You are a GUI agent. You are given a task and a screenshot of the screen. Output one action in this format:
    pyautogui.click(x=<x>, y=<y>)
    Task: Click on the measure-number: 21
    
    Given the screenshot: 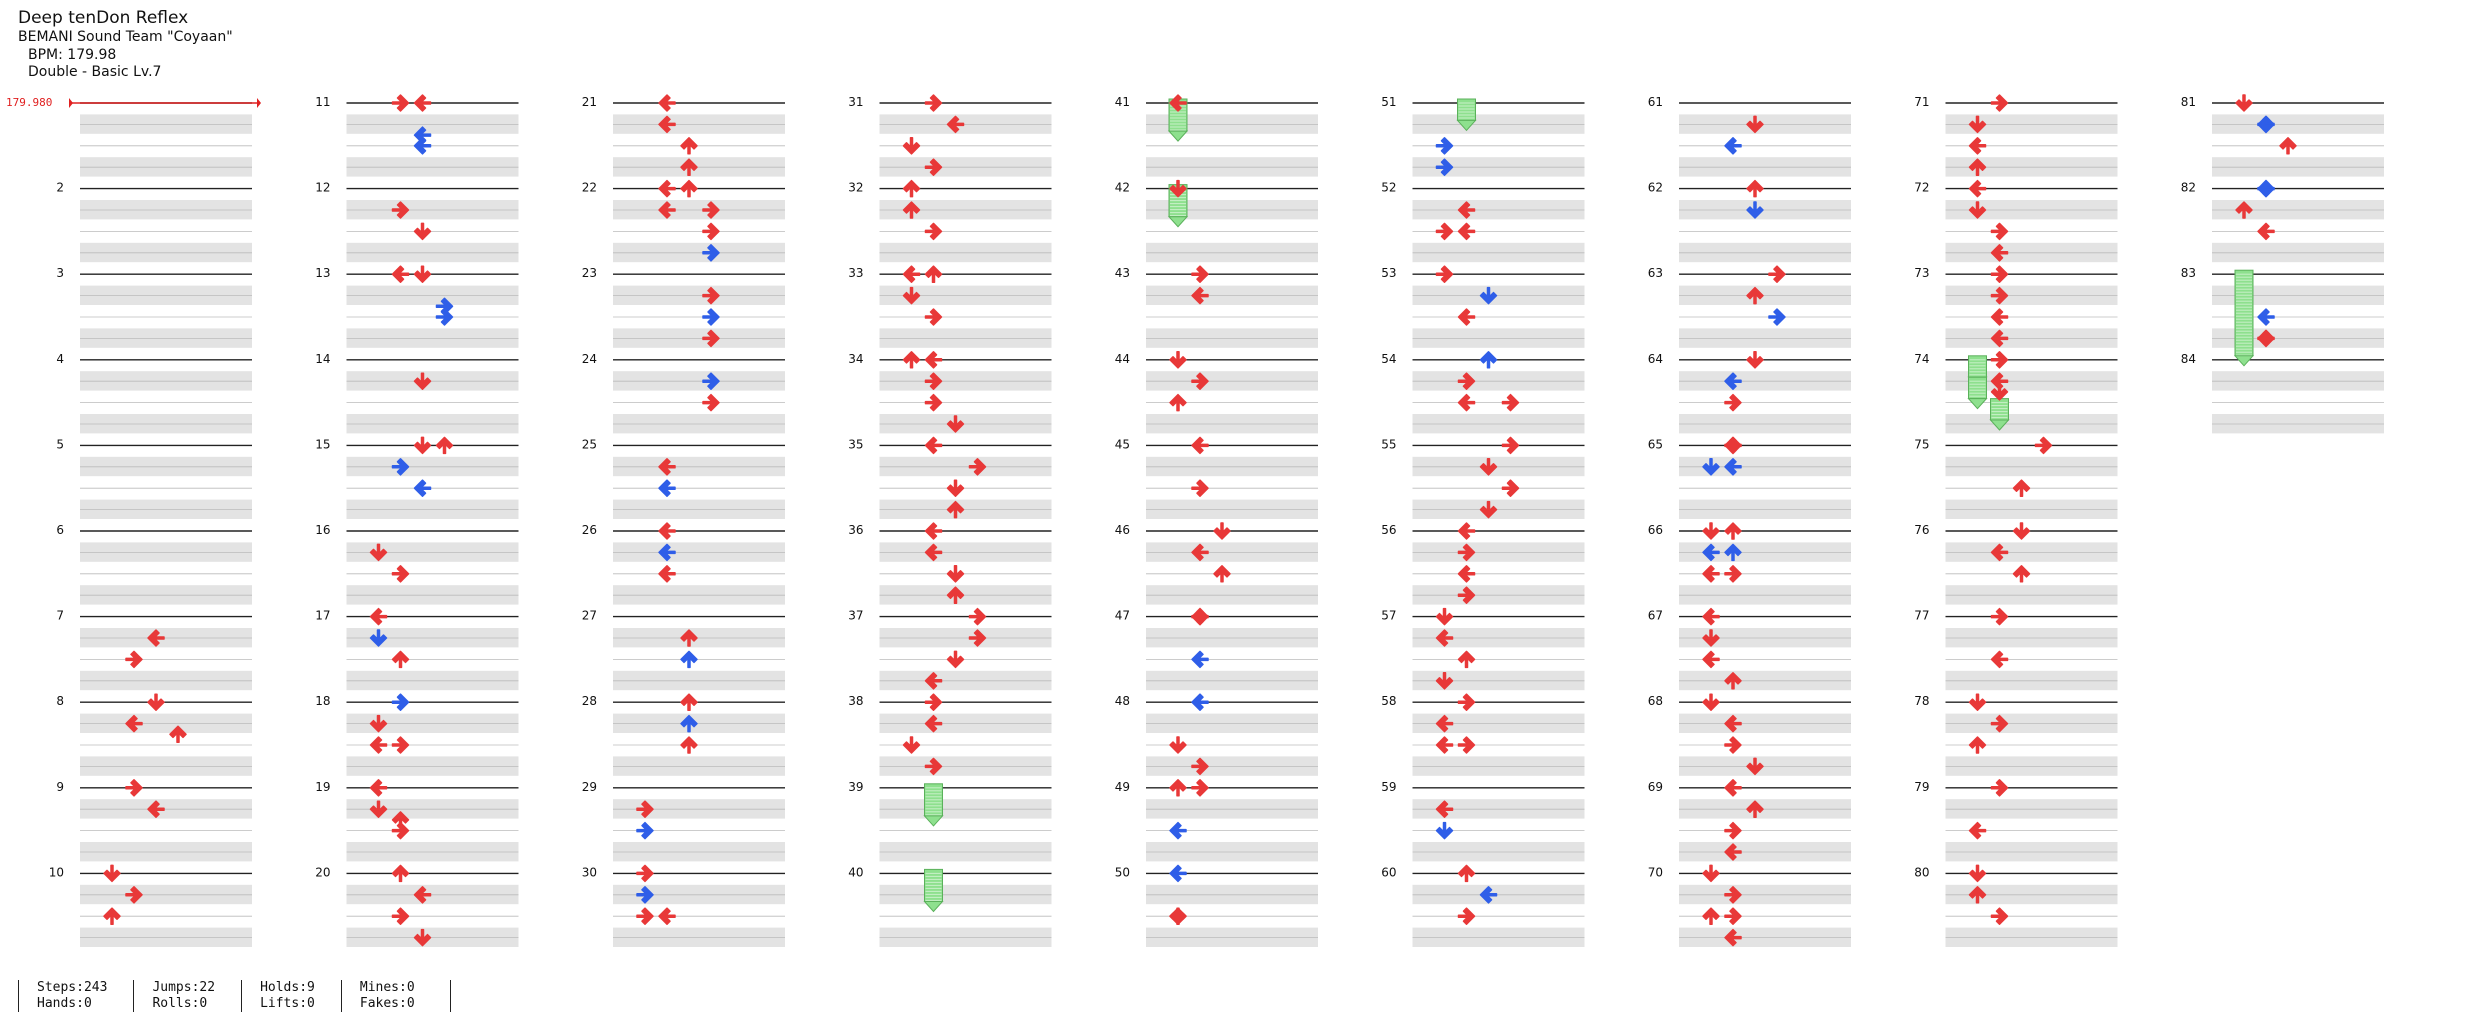 What is the action you would take?
    pyautogui.click(x=589, y=102)
    